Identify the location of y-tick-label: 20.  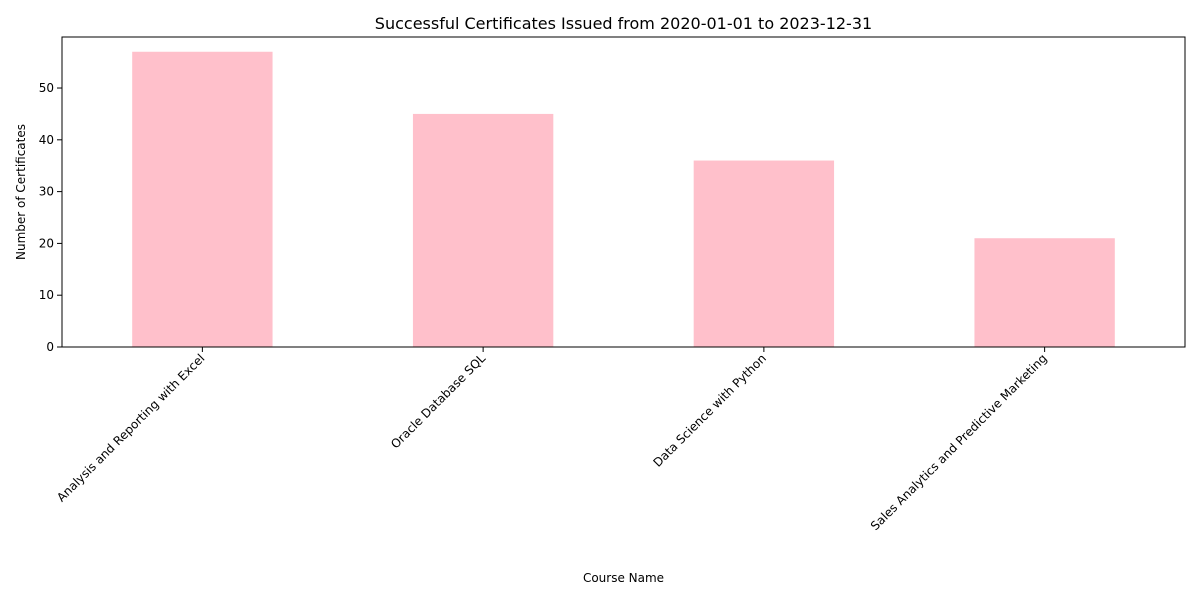
(46, 243).